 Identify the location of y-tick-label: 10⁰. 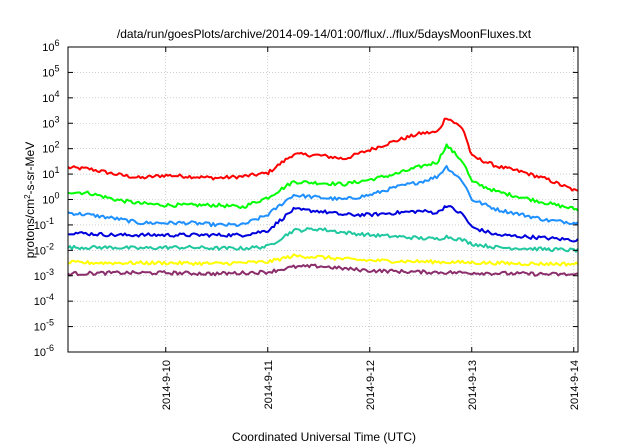
(50, 199).